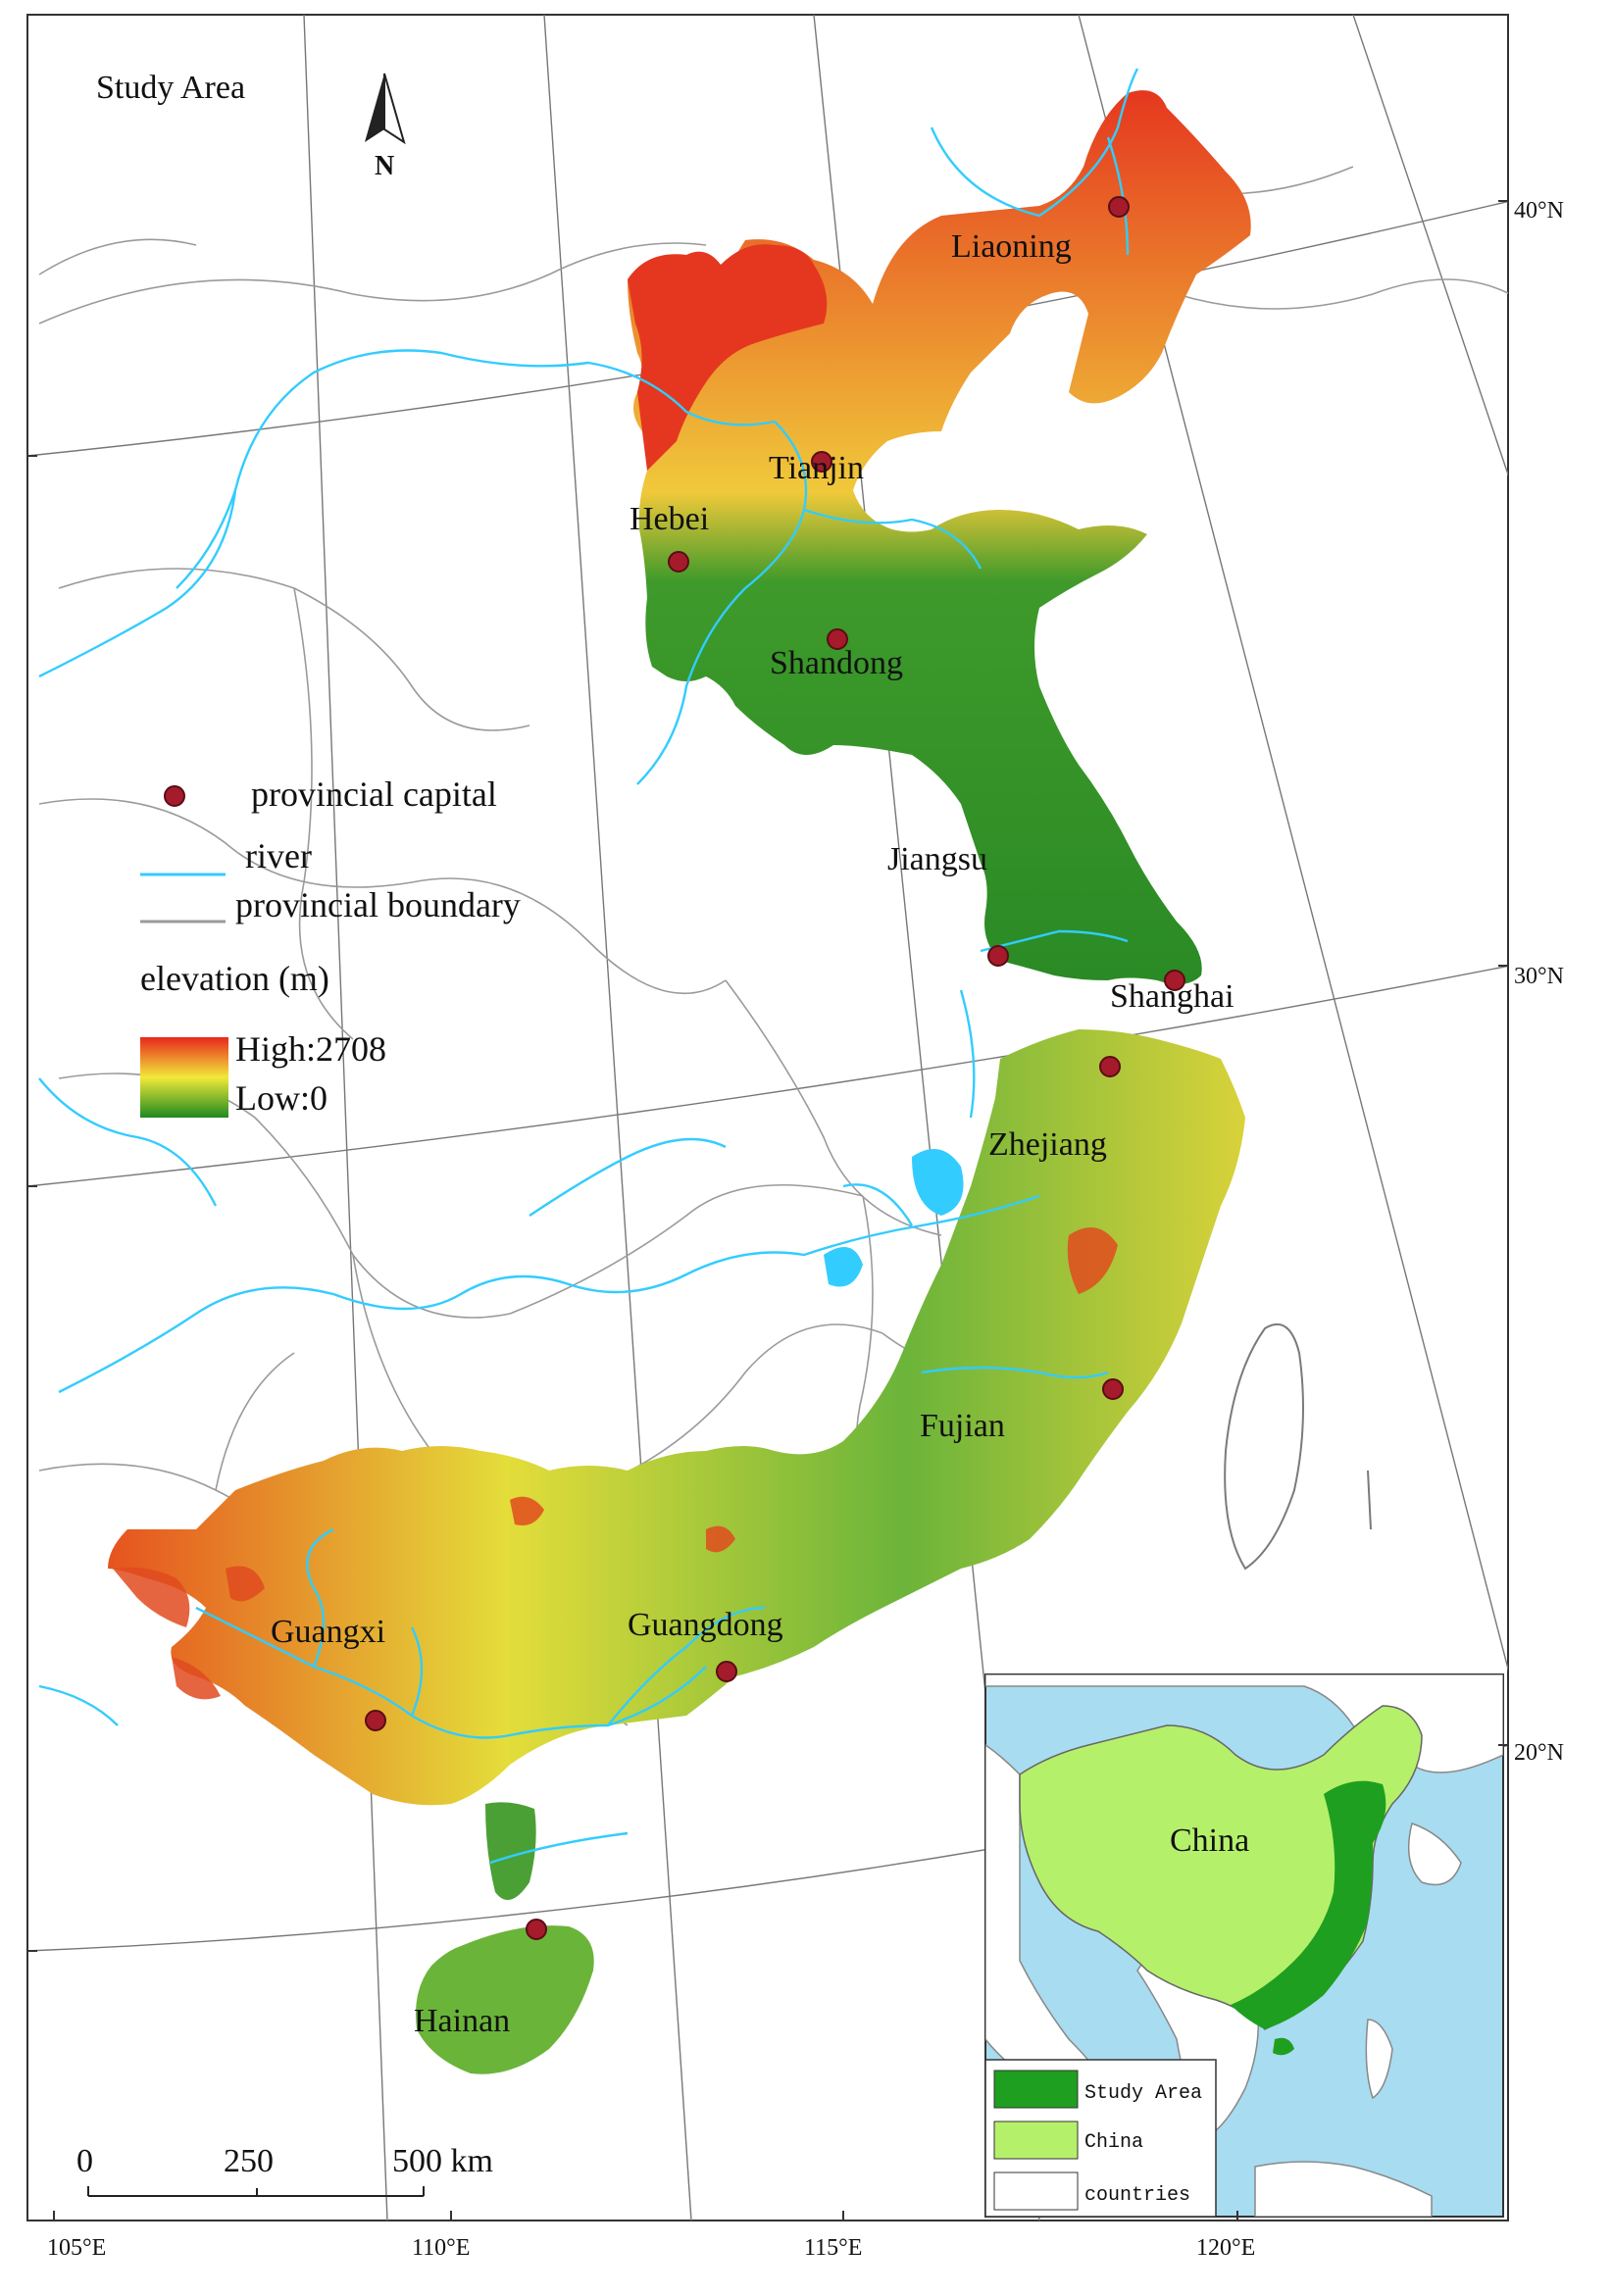  I want to click on province-label-hebei: Hebei, so click(669, 519).